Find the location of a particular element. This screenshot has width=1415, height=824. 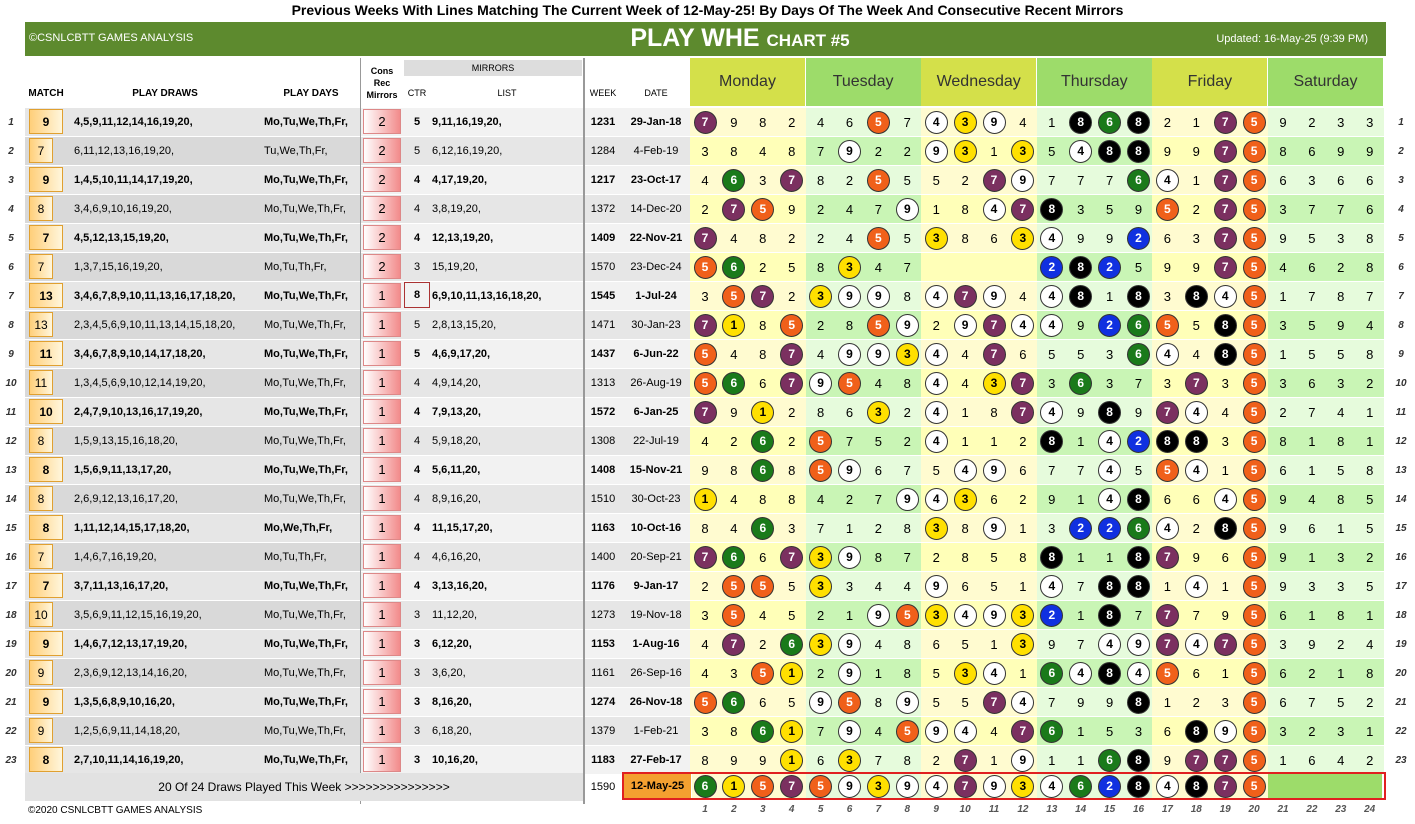

ball-number: 7 is located at coordinates (705, 325).